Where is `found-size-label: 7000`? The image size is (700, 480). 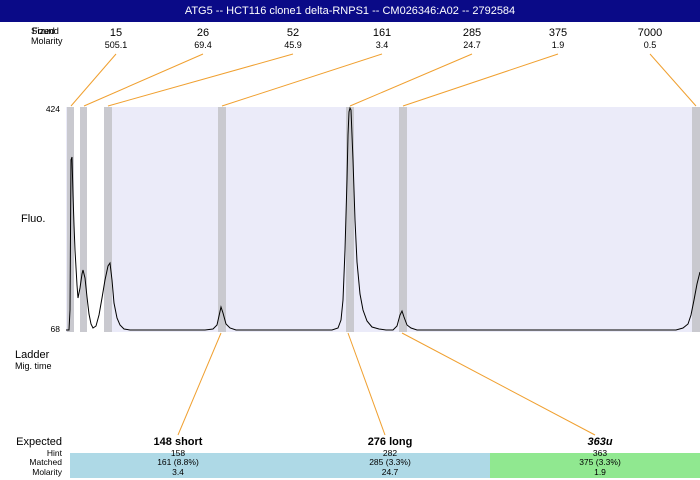 found-size-label: 7000 is located at coordinates (650, 33).